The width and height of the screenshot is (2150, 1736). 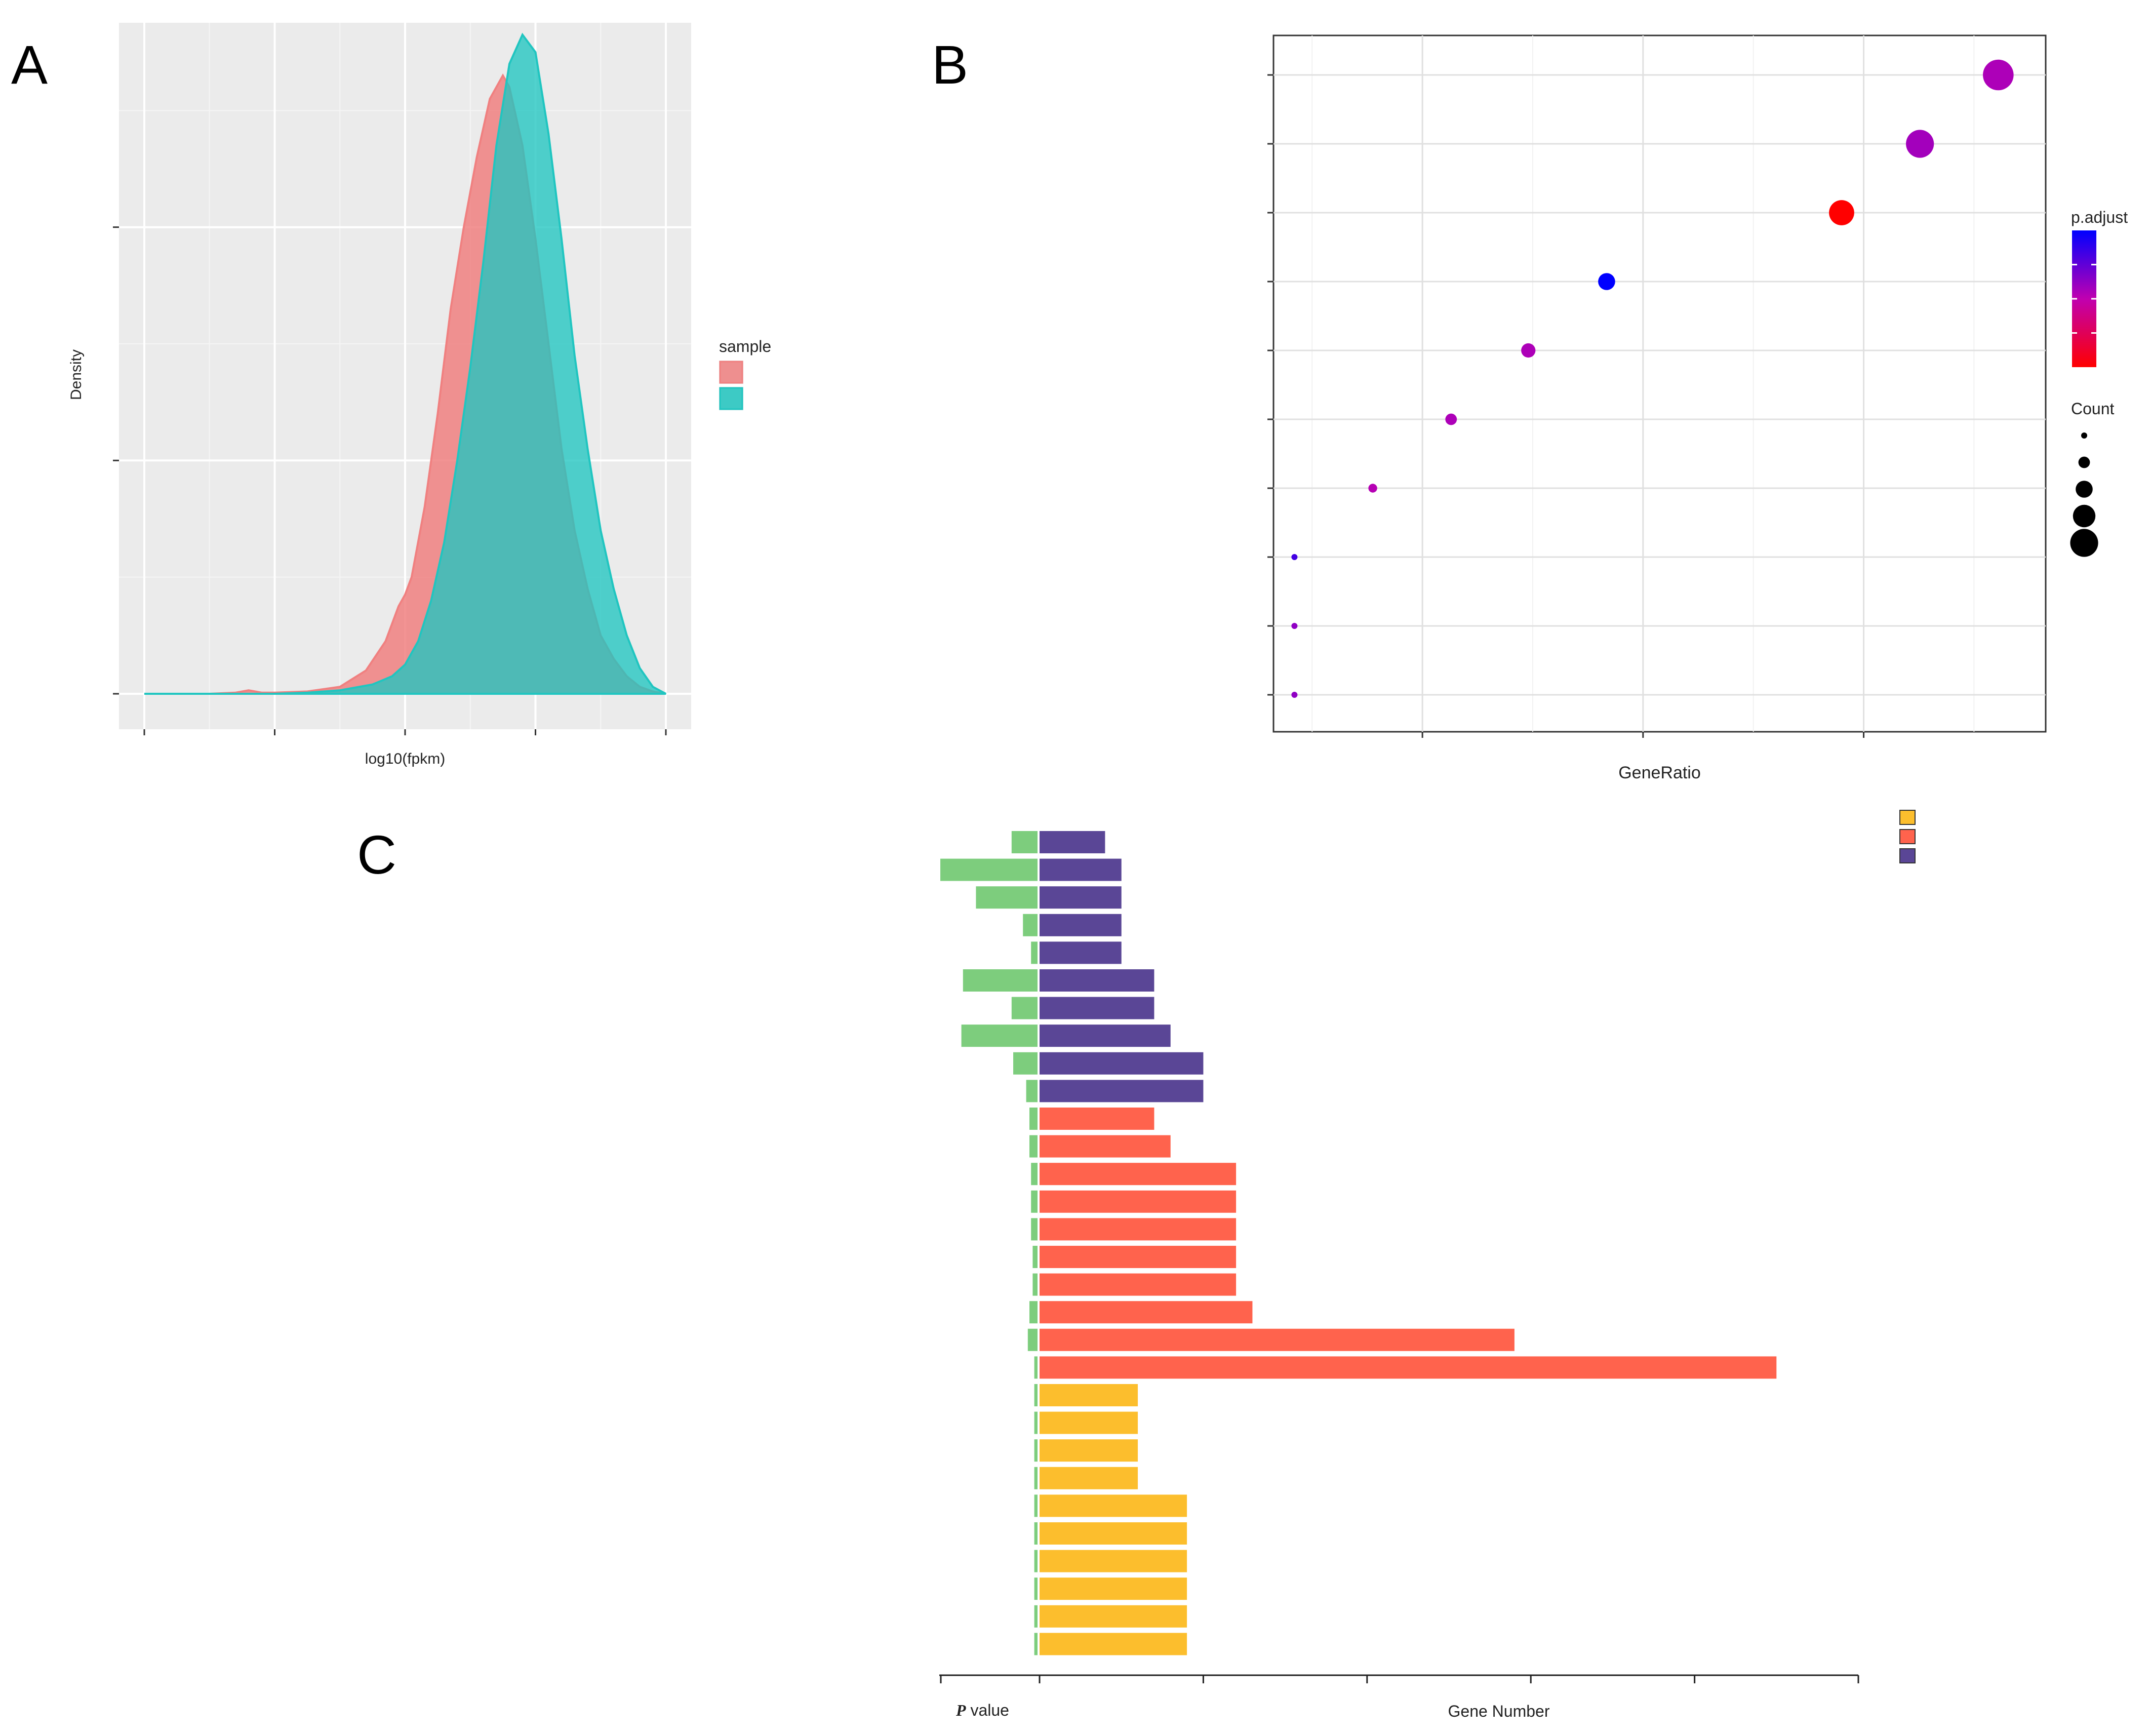 What do you see at coordinates (1841, 213) in the screenshot?
I see `pathway-dot-phenylalanine-metabolism` at bounding box center [1841, 213].